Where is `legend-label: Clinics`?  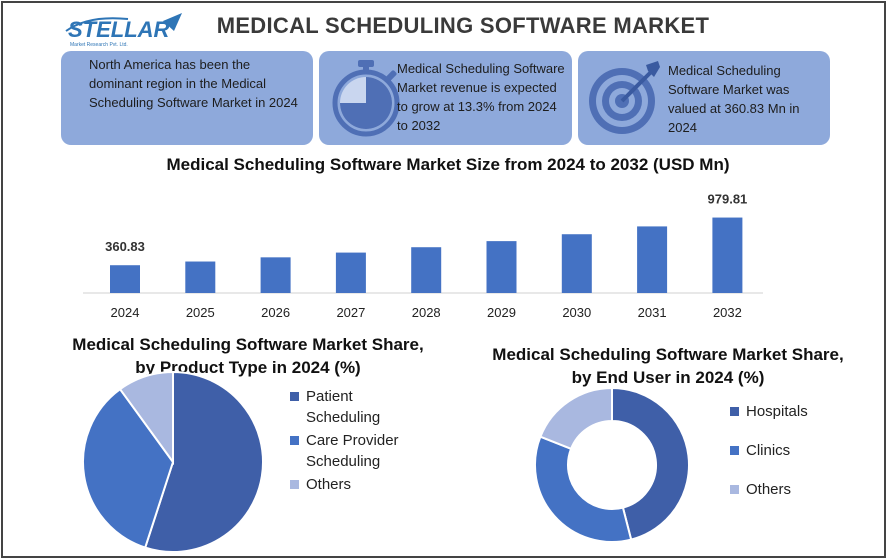 legend-label: Clinics is located at coordinates (768, 450).